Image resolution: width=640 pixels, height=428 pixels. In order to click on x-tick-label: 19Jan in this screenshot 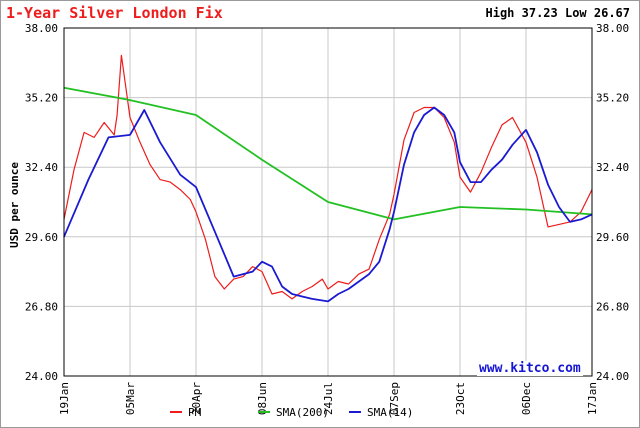, I will do `click(64, 398)`.